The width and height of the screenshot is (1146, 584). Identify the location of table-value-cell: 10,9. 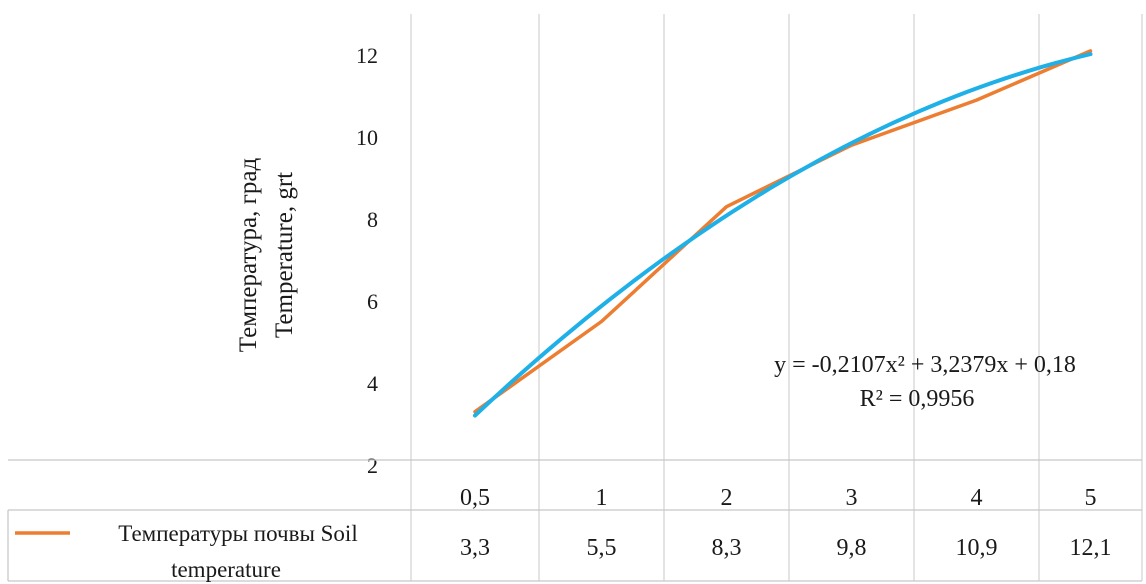
(977, 548).